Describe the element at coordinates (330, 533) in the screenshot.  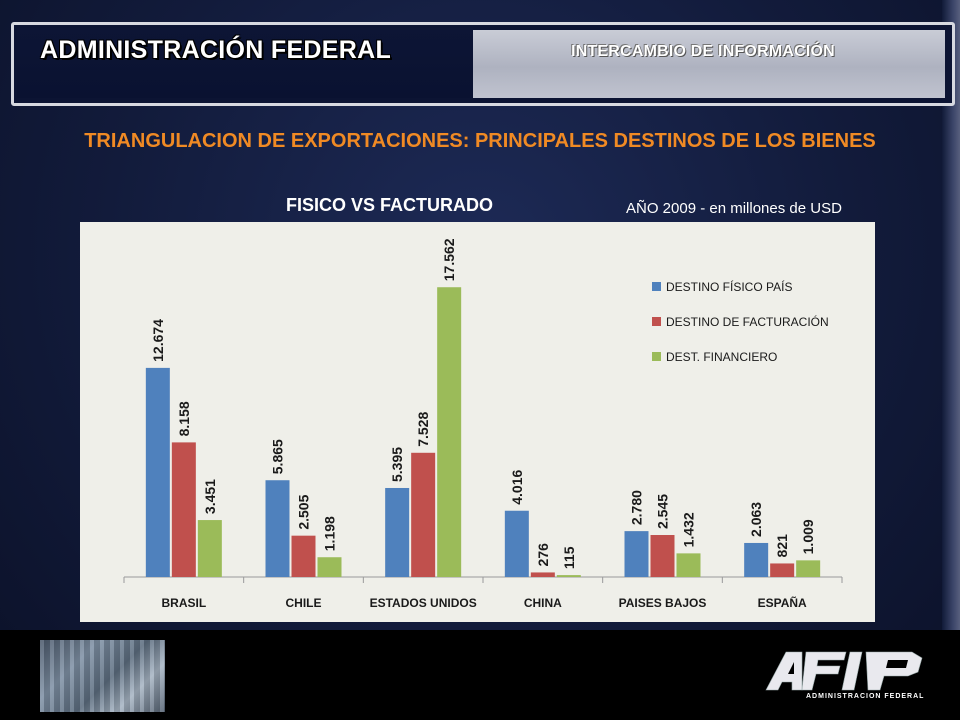
I see `data-label: 1.198` at that location.